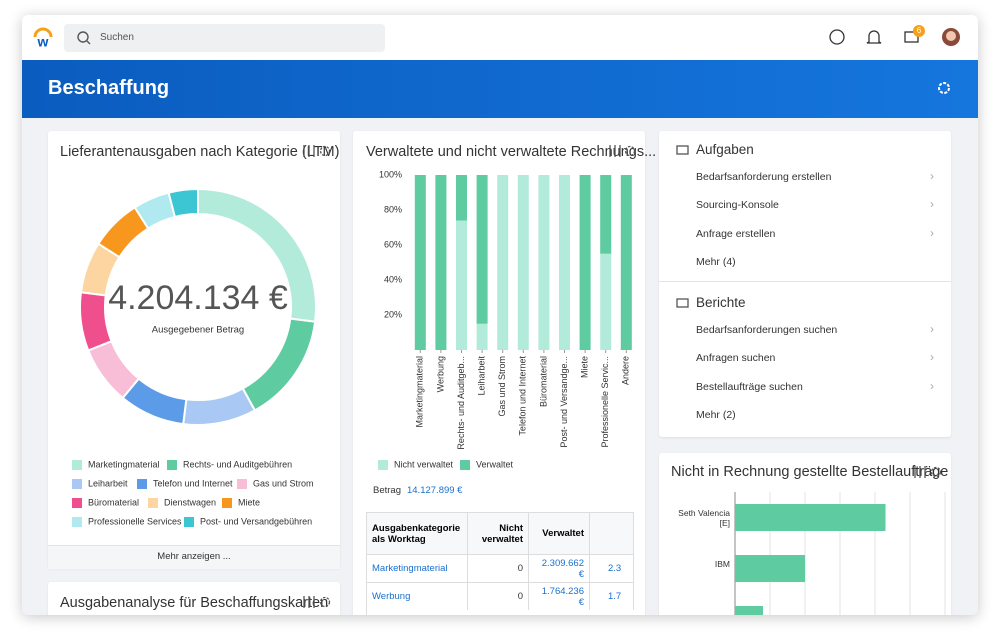  I want to click on legend-label: Dienstwagen, so click(190, 502).